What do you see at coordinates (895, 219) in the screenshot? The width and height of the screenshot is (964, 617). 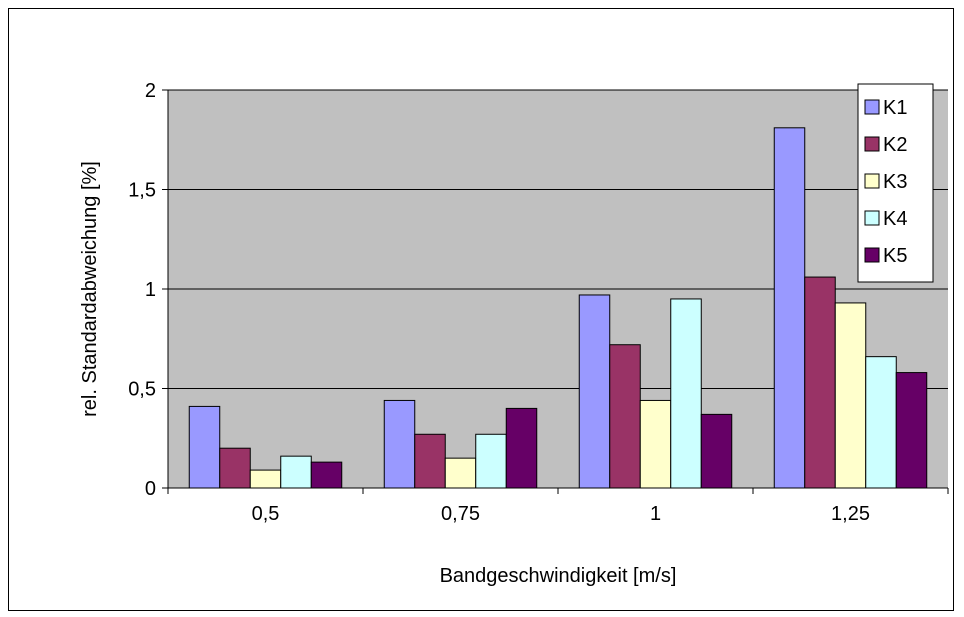 I see `legend-label-k4: K4` at bounding box center [895, 219].